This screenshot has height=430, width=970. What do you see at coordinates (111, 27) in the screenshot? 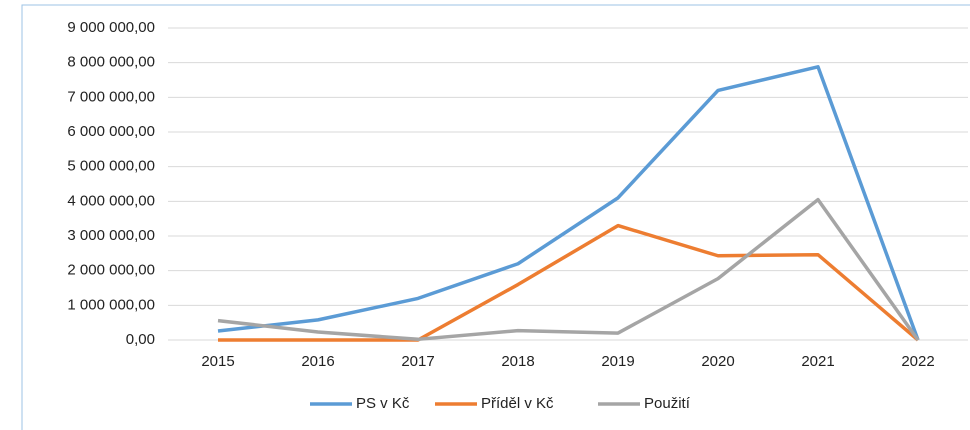
I see `y-tick-label: 9 000 000,00` at bounding box center [111, 27].